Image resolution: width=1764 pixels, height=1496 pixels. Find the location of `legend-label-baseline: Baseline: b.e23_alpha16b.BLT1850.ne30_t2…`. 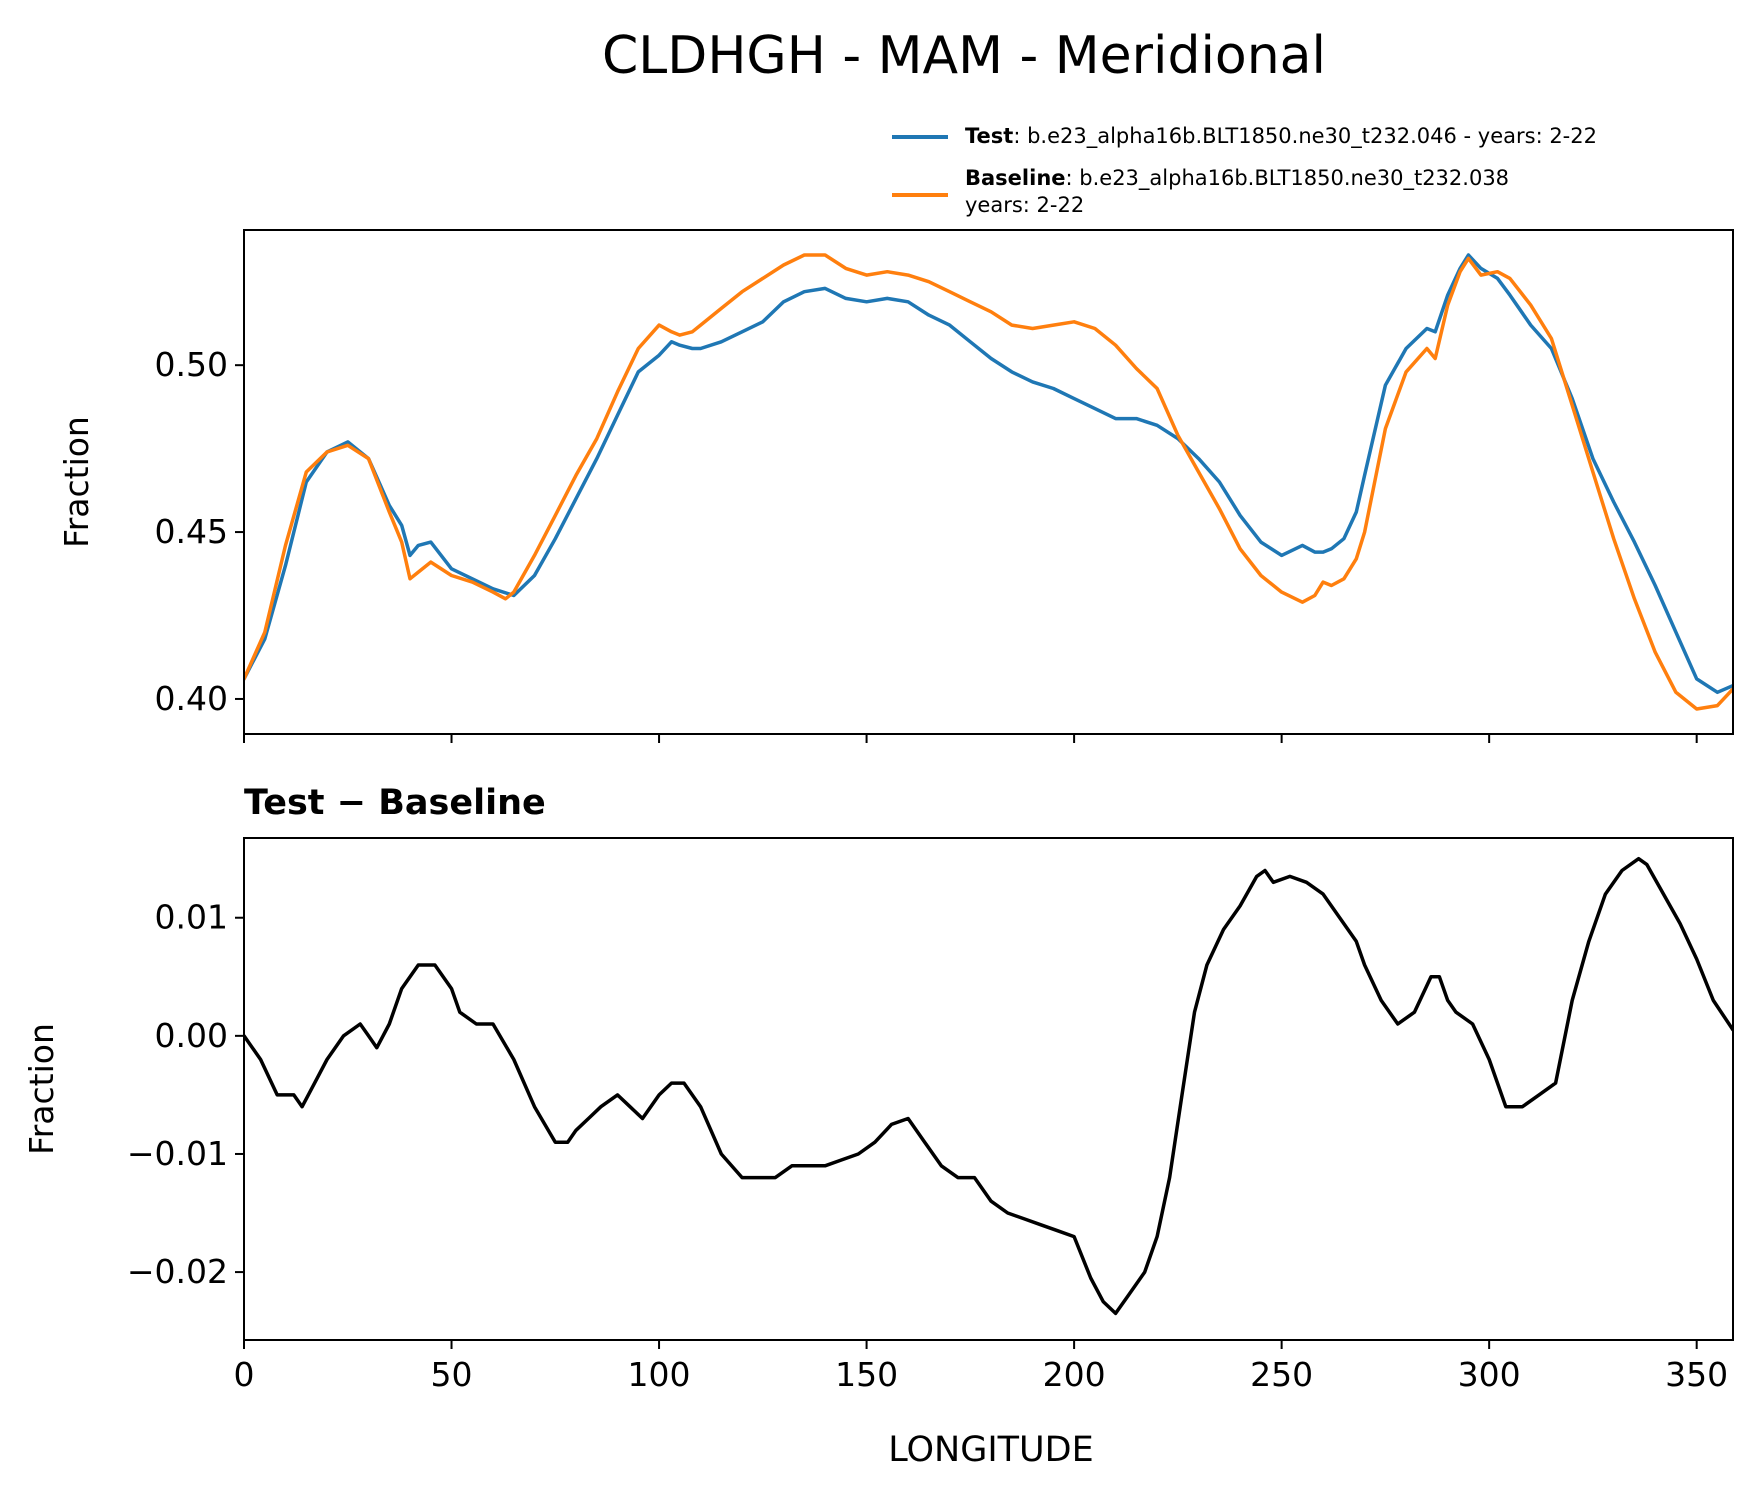

legend-label-baseline: Baseline: b.e23_alpha16b.BLT1850.ne30_t2… is located at coordinates (1237, 178).